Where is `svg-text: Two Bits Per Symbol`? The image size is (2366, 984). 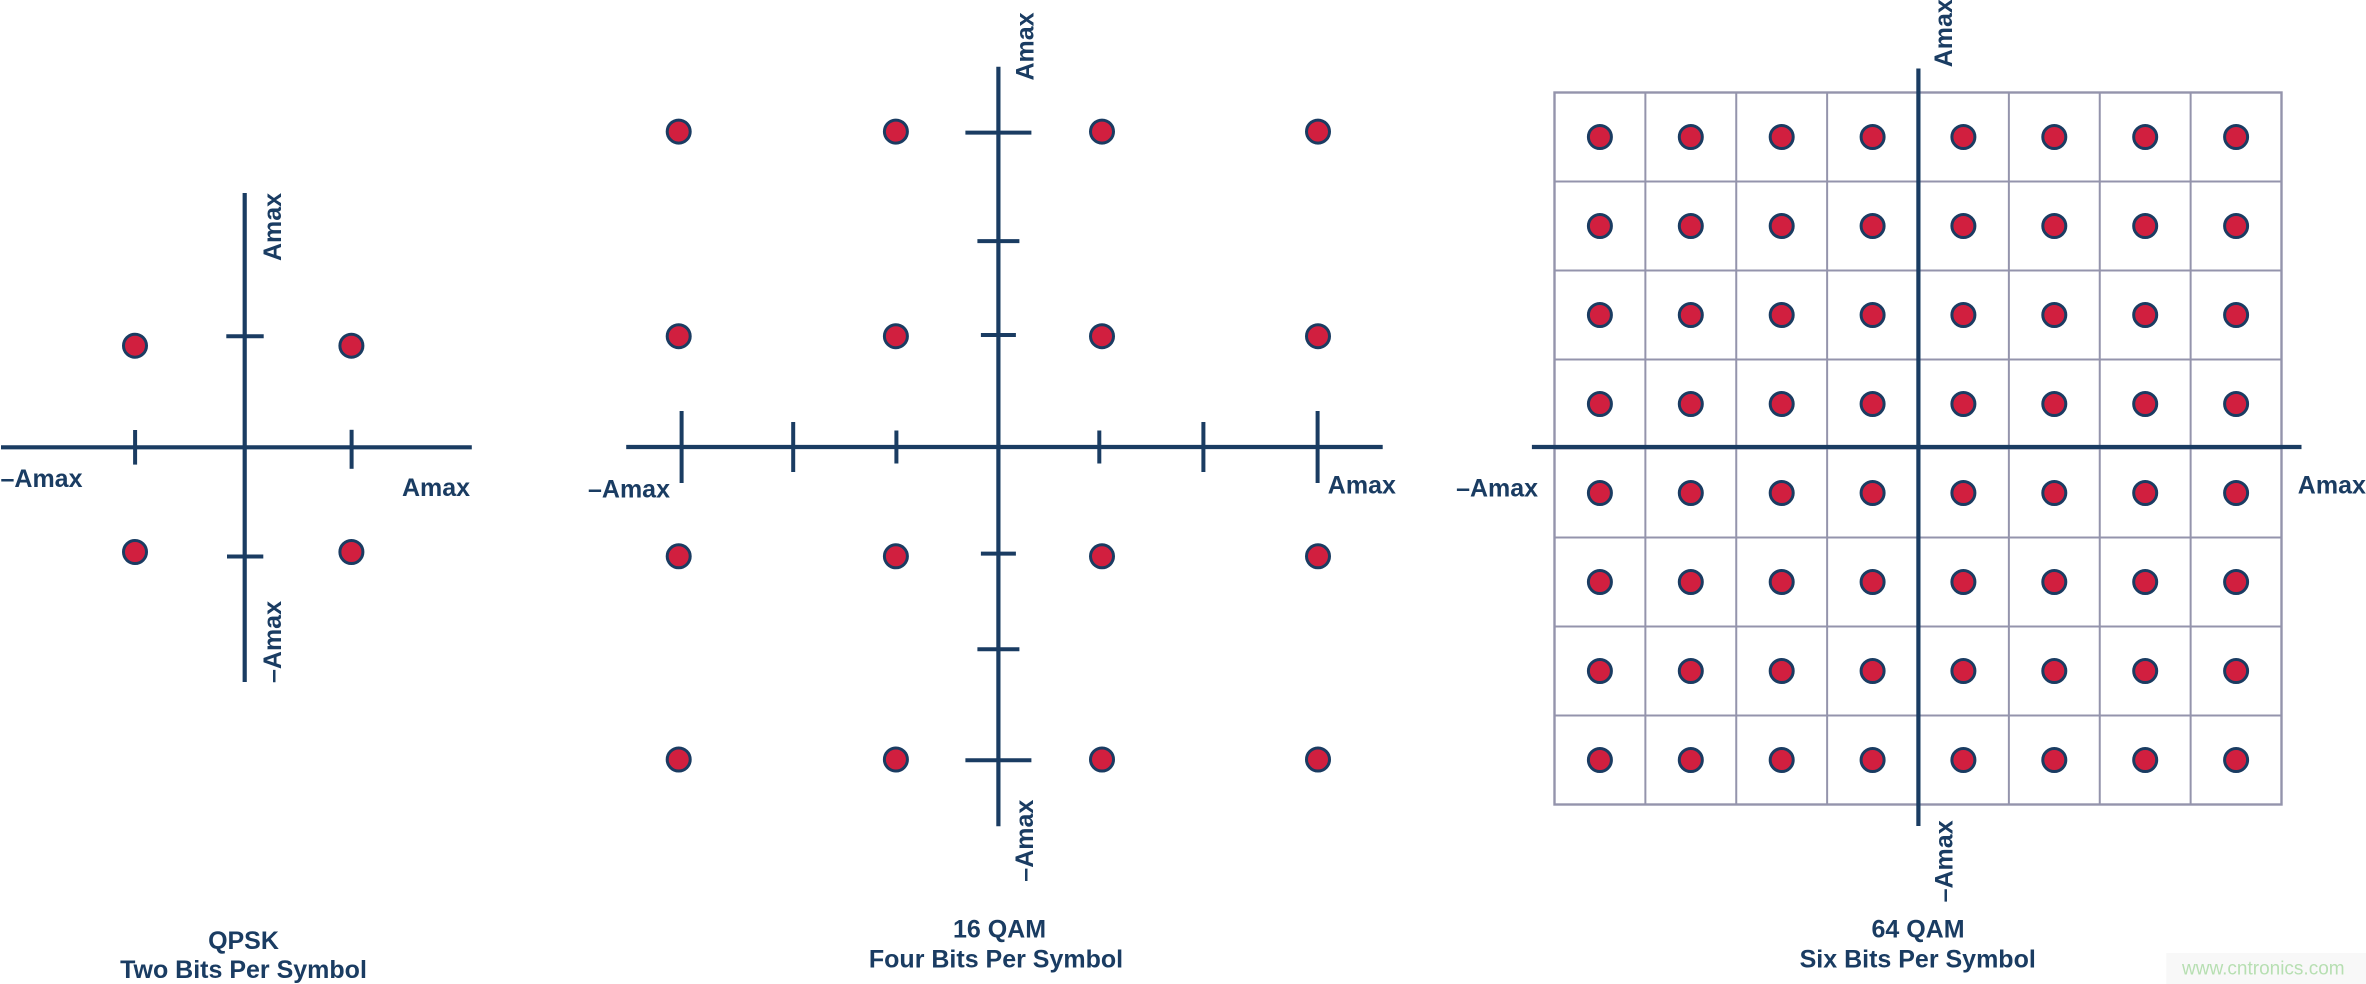
svg-text: Two Bits Per Symbol is located at coordinates (243, 970).